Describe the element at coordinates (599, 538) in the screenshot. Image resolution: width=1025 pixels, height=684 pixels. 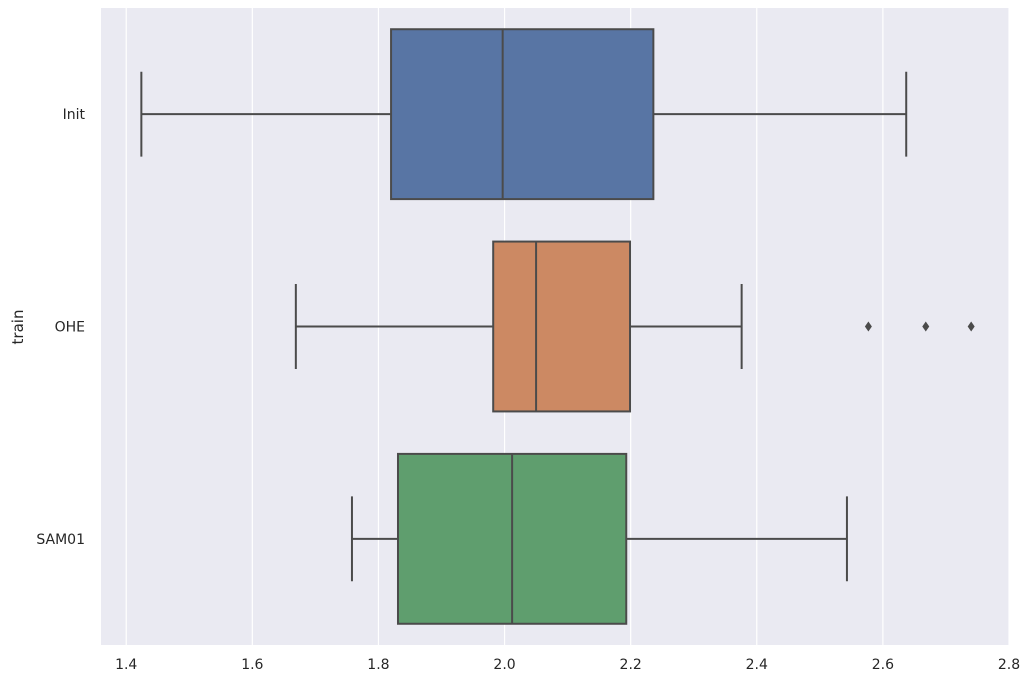
I see `box-sam01` at that location.